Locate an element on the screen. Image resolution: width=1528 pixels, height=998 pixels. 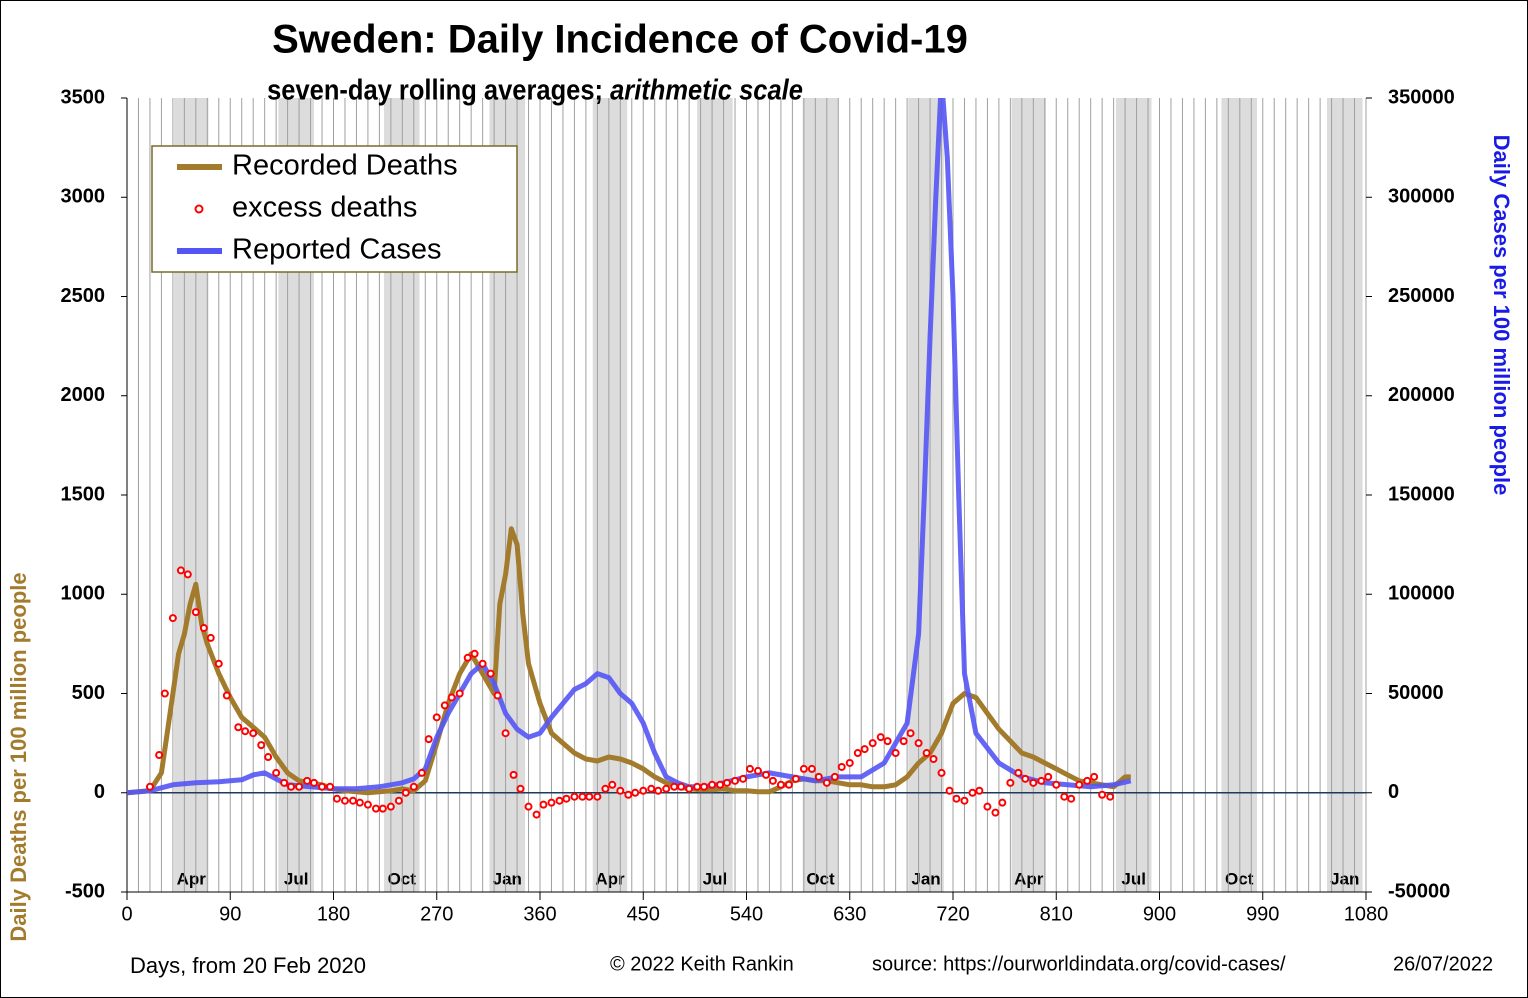
y2-tick-label: 150000 is located at coordinates (1421, 494).